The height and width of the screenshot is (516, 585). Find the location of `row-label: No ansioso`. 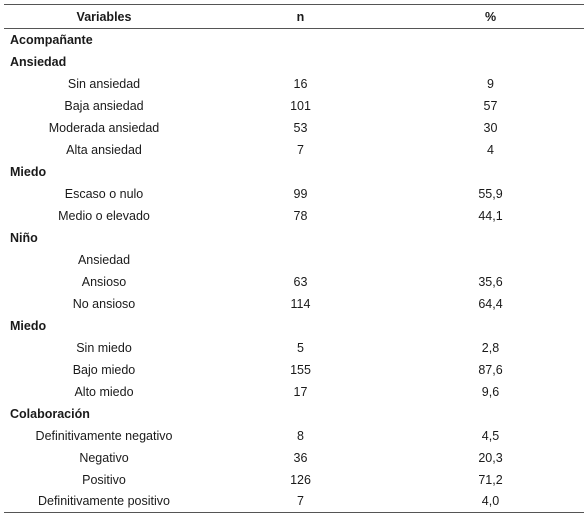

row-label: No ansioso is located at coordinates (104, 303).